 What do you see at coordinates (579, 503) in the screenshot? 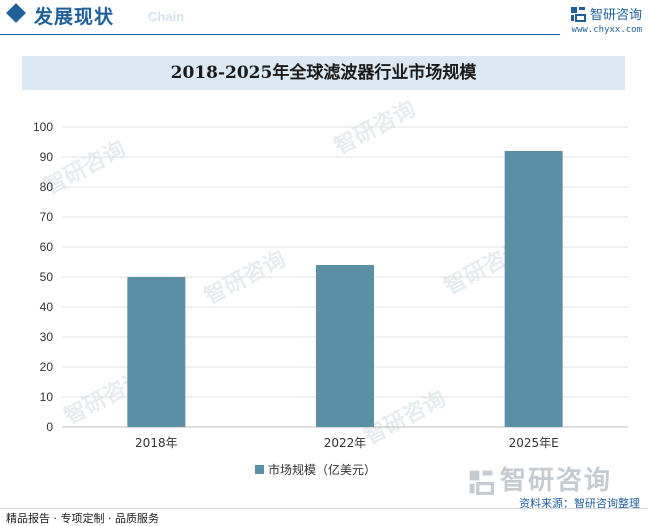
I see `data-source: 资料来源：智研咨询整理` at bounding box center [579, 503].